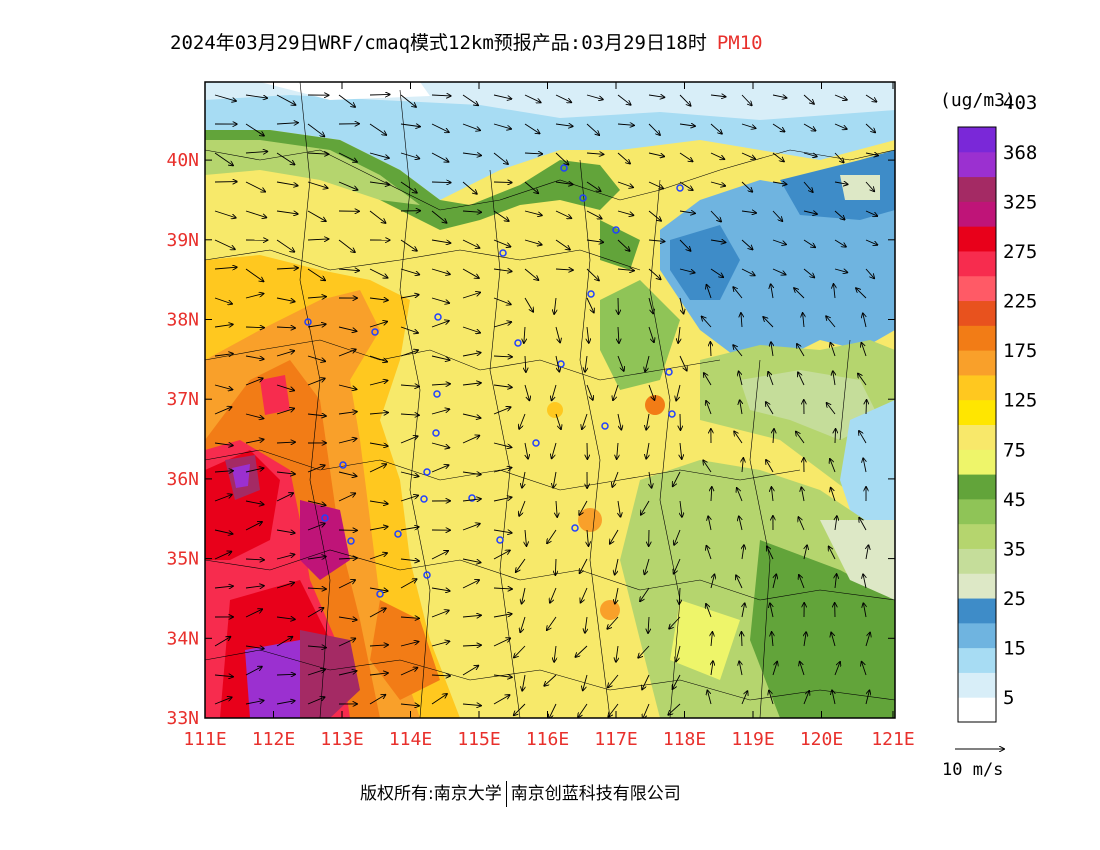  Describe the element at coordinates (204, 739) in the screenshot. I see `lon-label: 111E` at that location.